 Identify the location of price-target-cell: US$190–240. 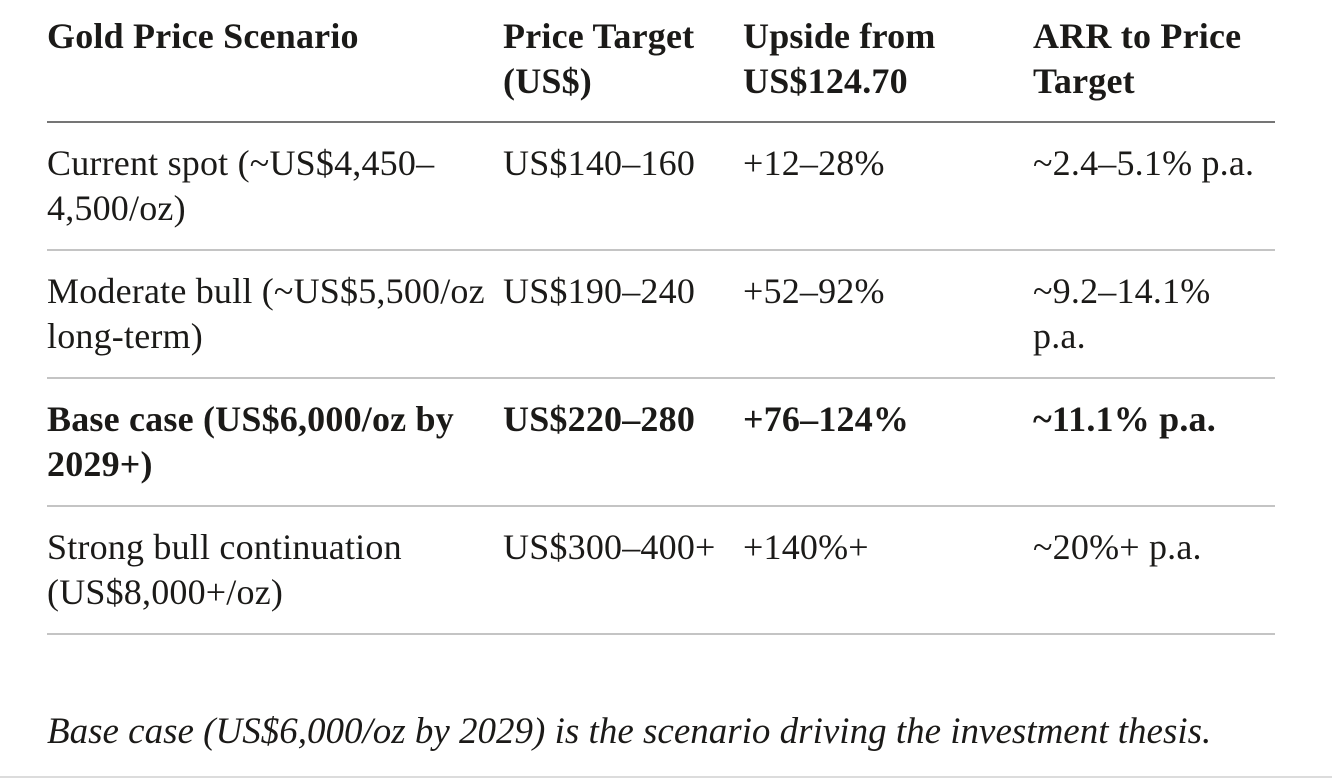
(599, 291).